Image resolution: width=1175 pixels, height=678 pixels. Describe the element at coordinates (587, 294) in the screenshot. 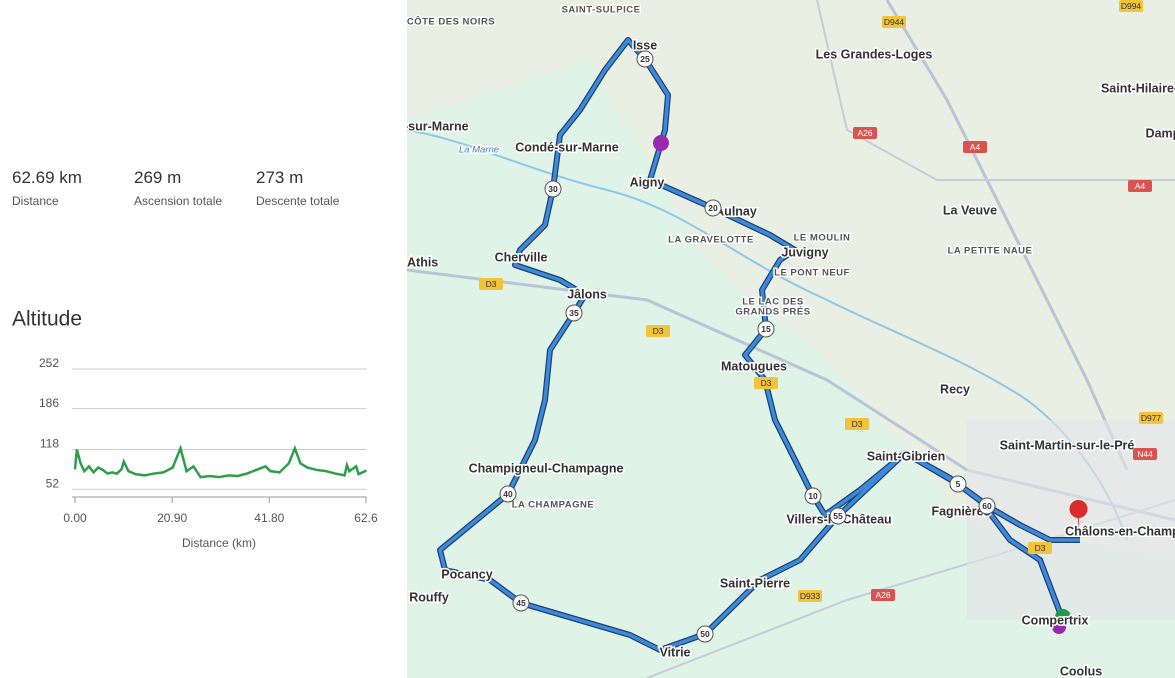

I see `place-label: Jâlons` at that location.